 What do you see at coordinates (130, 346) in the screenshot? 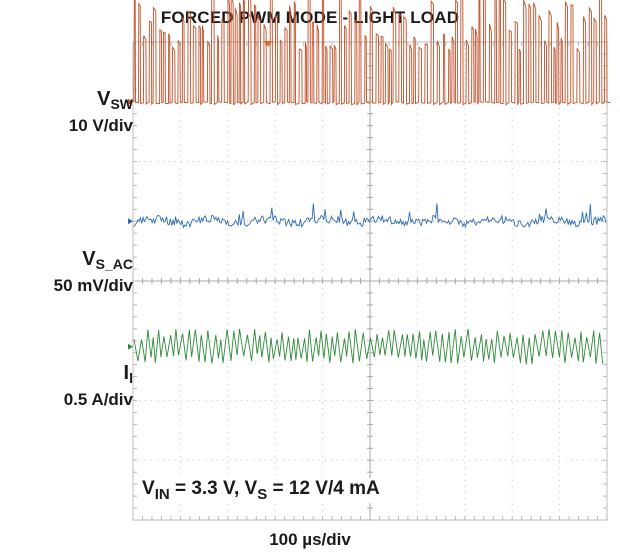
I see `ground-marker-il` at bounding box center [130, 346].